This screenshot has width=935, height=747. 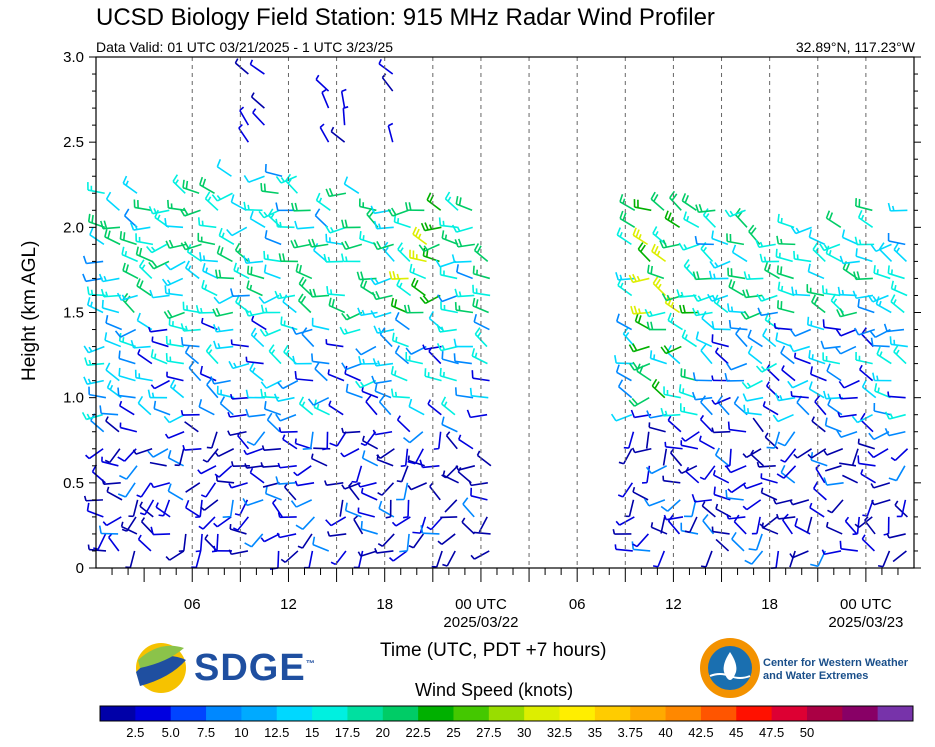 I want to click on y-tick-label: 2.0, so click(x=73, y=227).